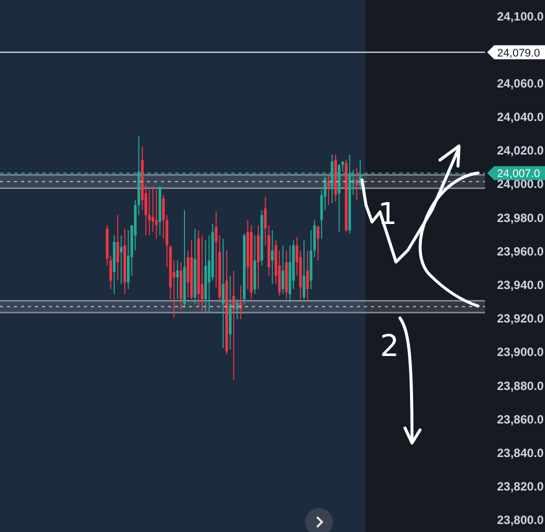 This screenshot has width=545, height=532. What do you see at coordinates (520, 385) in the screenshot?
I see `y-tick-label: 23,880.0` at bounding box center [520, 385].